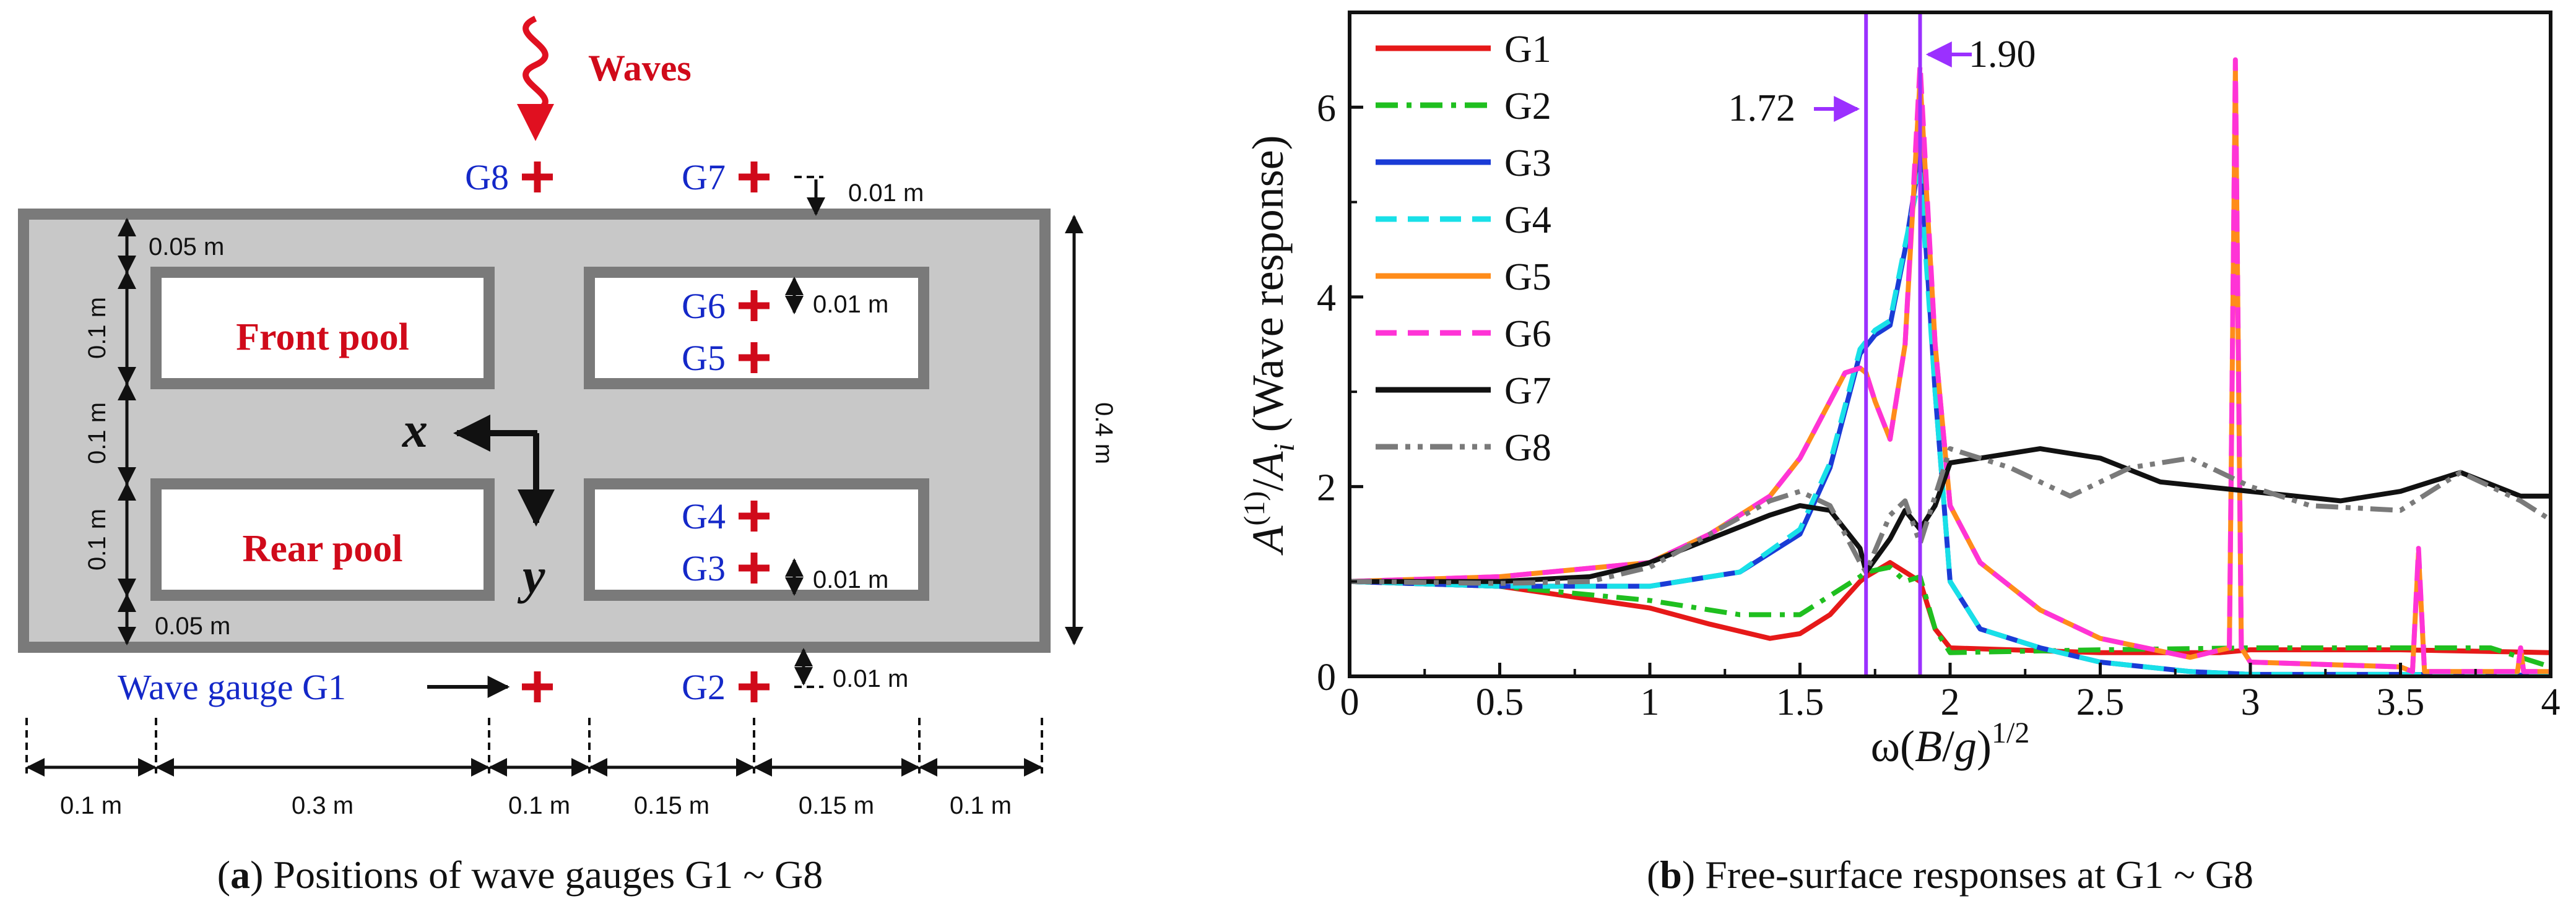  Describe the element at coordinates (1671, 875) in the screenshot. I see `panel-b-letter: b` at that location.